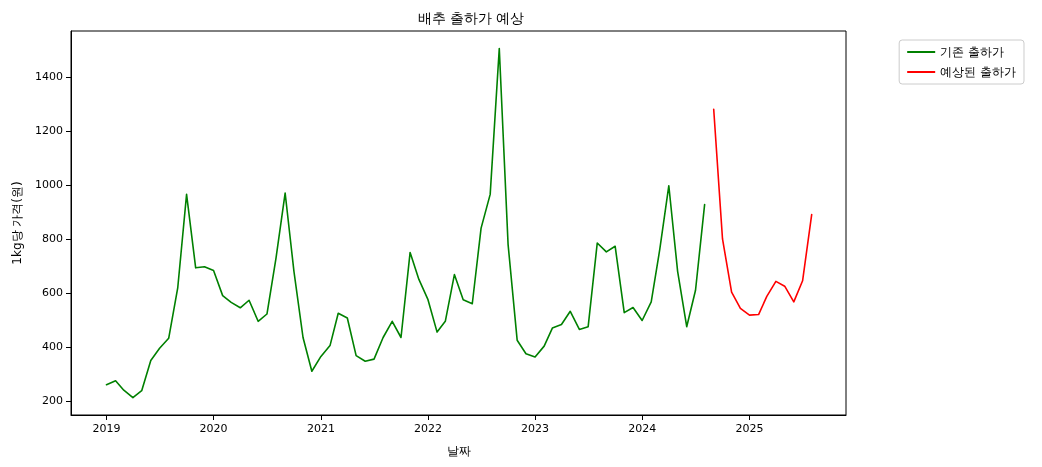  What do you see at coordinates (49, 77) in the screenshot?
I see `y-tick-label: 1400` at bounding box center [49, 77].